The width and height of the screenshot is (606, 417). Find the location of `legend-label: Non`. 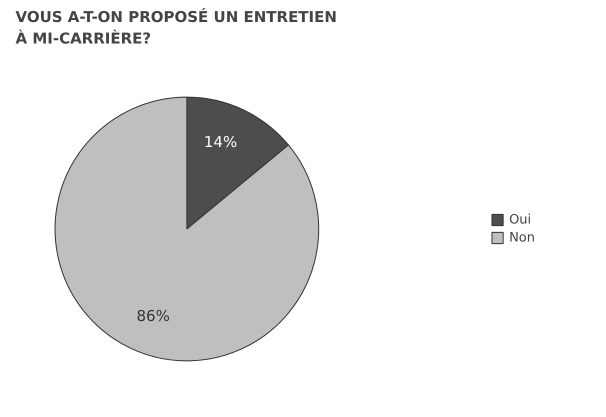

legend-label: Non is located at coordinates (522, 237).